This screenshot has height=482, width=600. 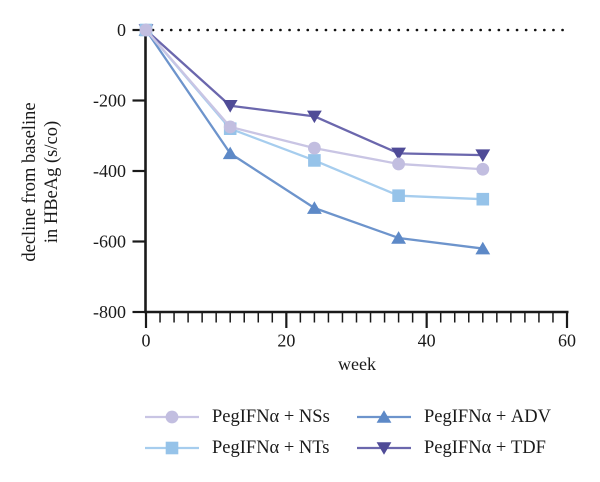 I want to click on y-axis-title-line2: in HBeAg (s/co), so click(x=52, y=182).